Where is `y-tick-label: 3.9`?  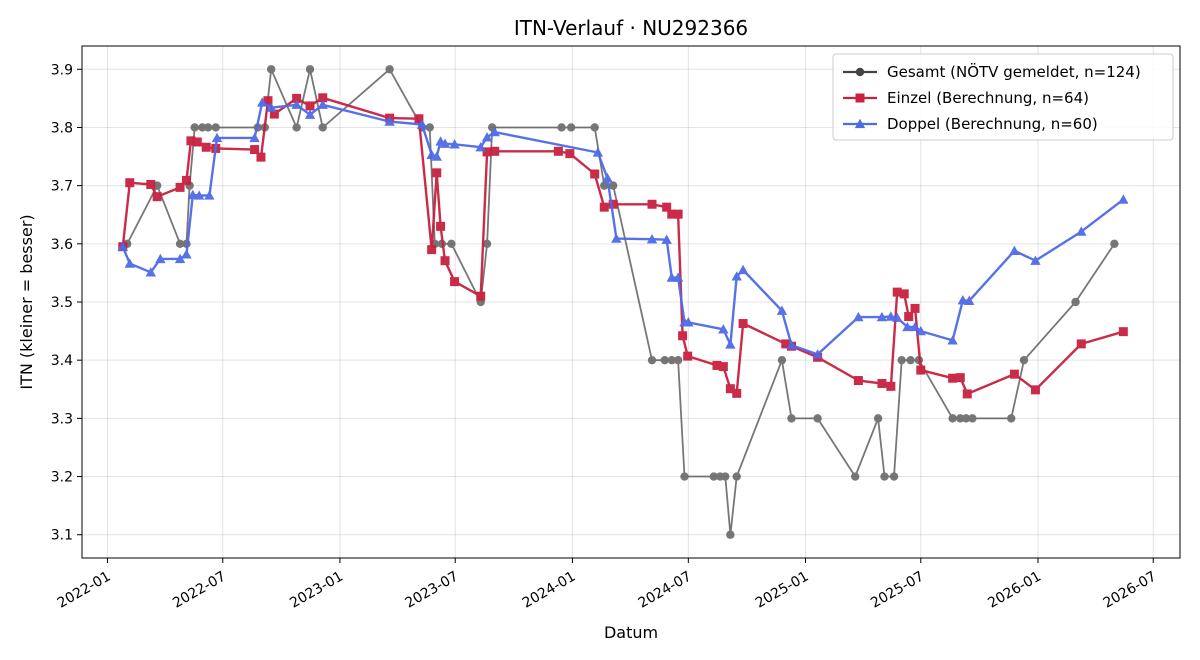 y-tick-label: 3.9 is located at coordinates (62, 70).